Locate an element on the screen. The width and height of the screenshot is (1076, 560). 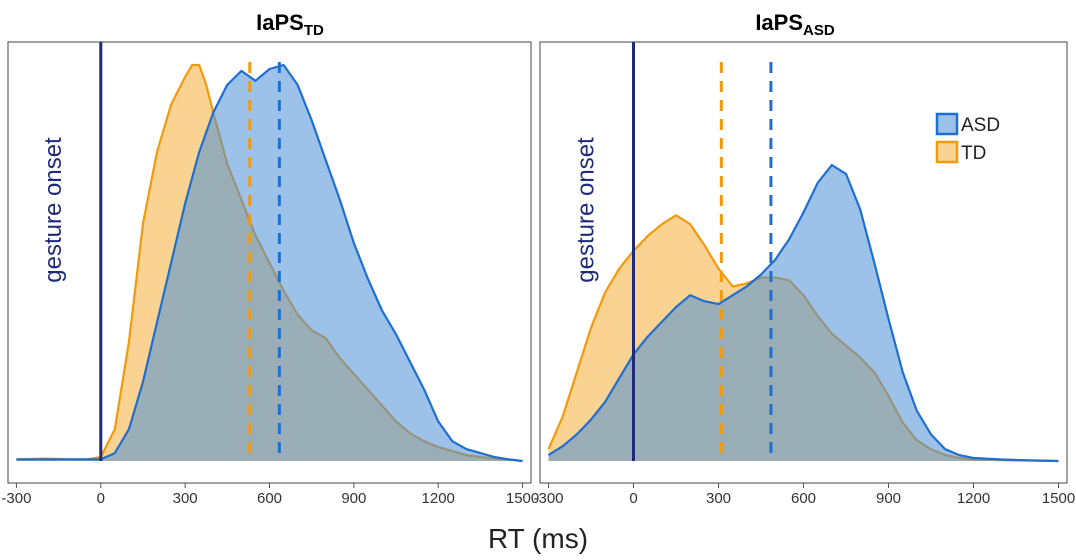
panel-2-title: IaPSASD is located at coordinates (795, 24).